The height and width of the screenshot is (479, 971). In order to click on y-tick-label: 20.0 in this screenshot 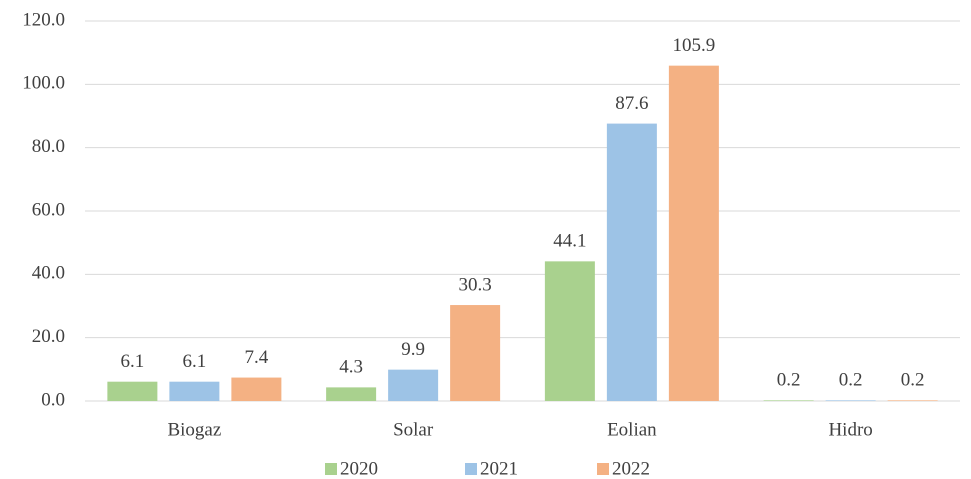, I will do `click(48, 336)`.